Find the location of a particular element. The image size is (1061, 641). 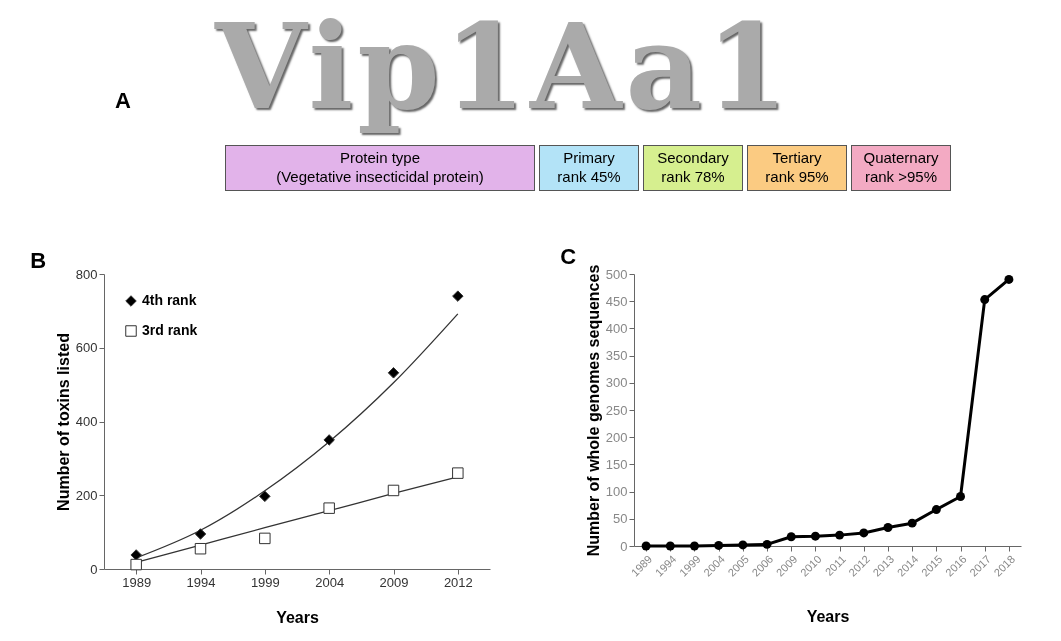

chart-title: C is located at coordinates (568, 257).